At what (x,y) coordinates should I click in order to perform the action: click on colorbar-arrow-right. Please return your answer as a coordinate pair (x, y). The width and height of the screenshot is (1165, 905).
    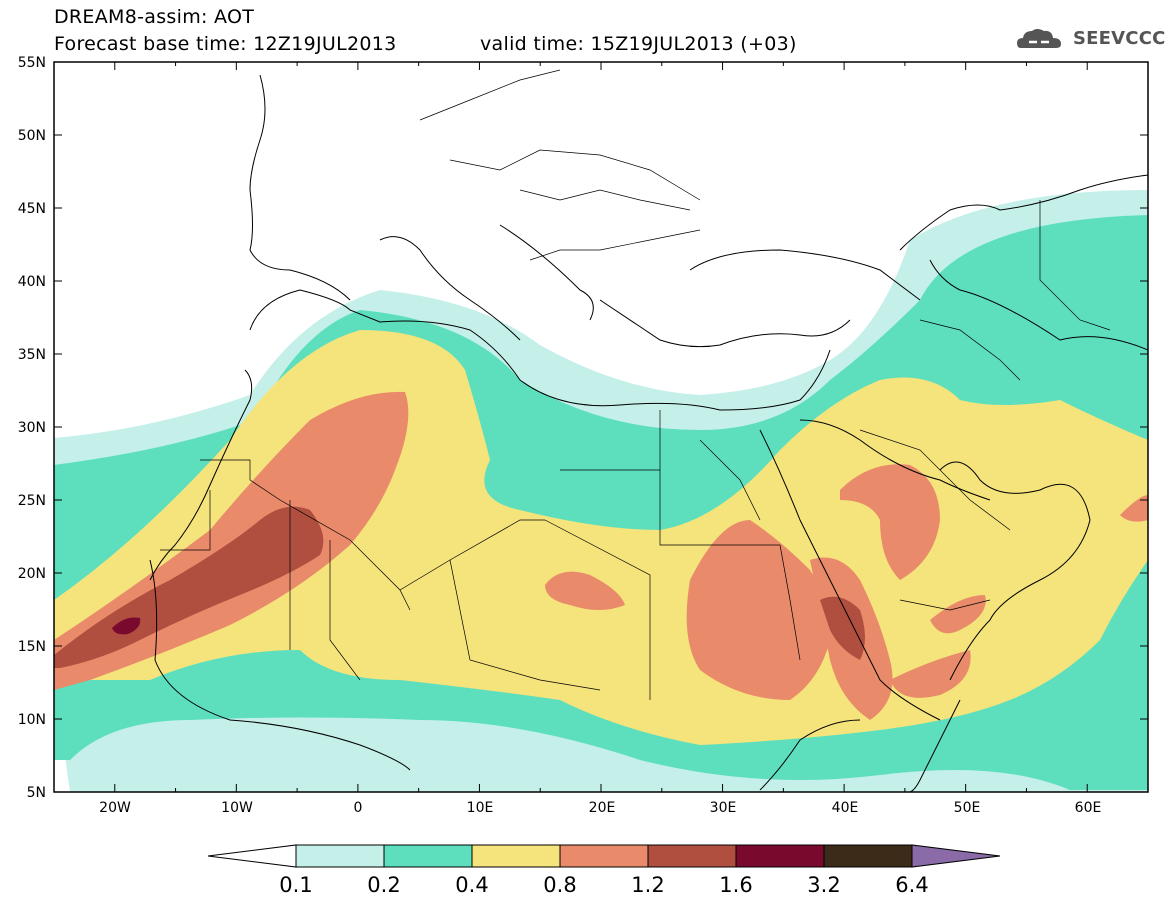
    Looking at the image, I should click on (956, 856).